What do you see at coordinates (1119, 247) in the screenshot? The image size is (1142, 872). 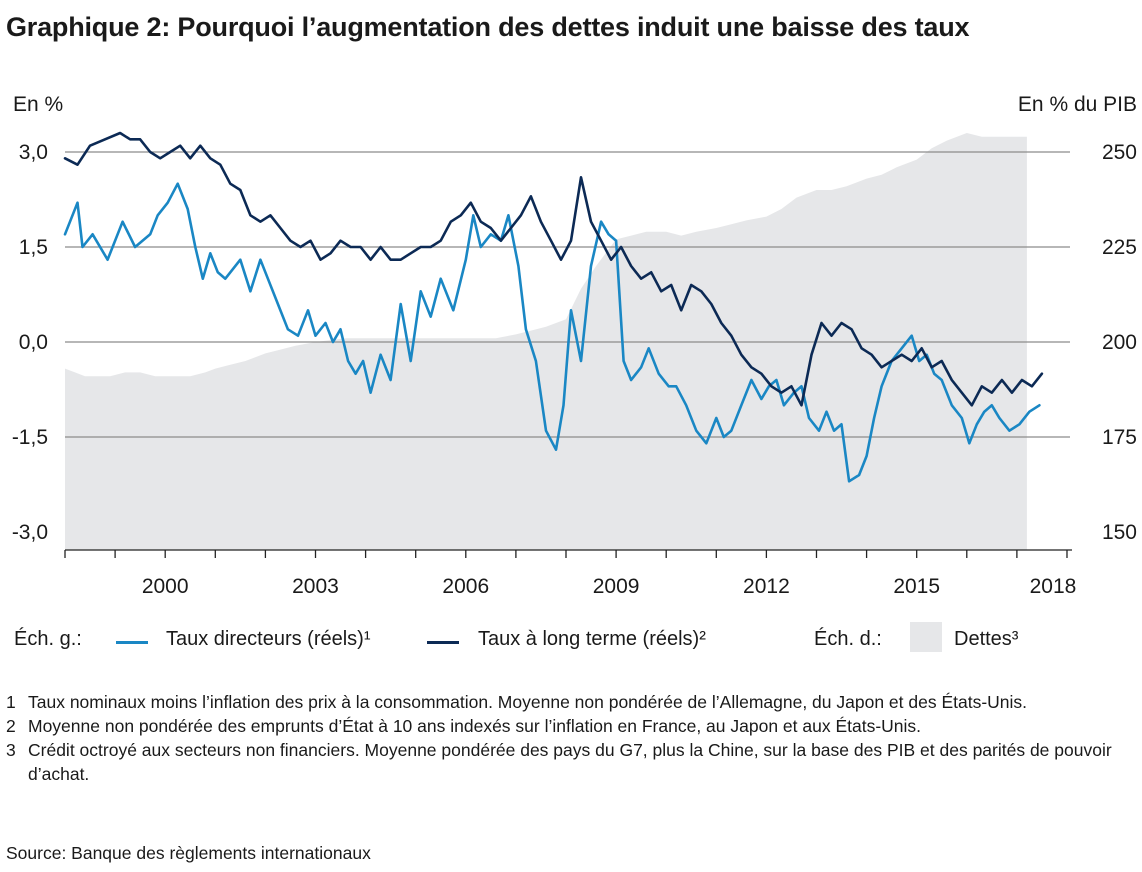 I see `right-tick-label: 225` at bounding box center [1119, 247].